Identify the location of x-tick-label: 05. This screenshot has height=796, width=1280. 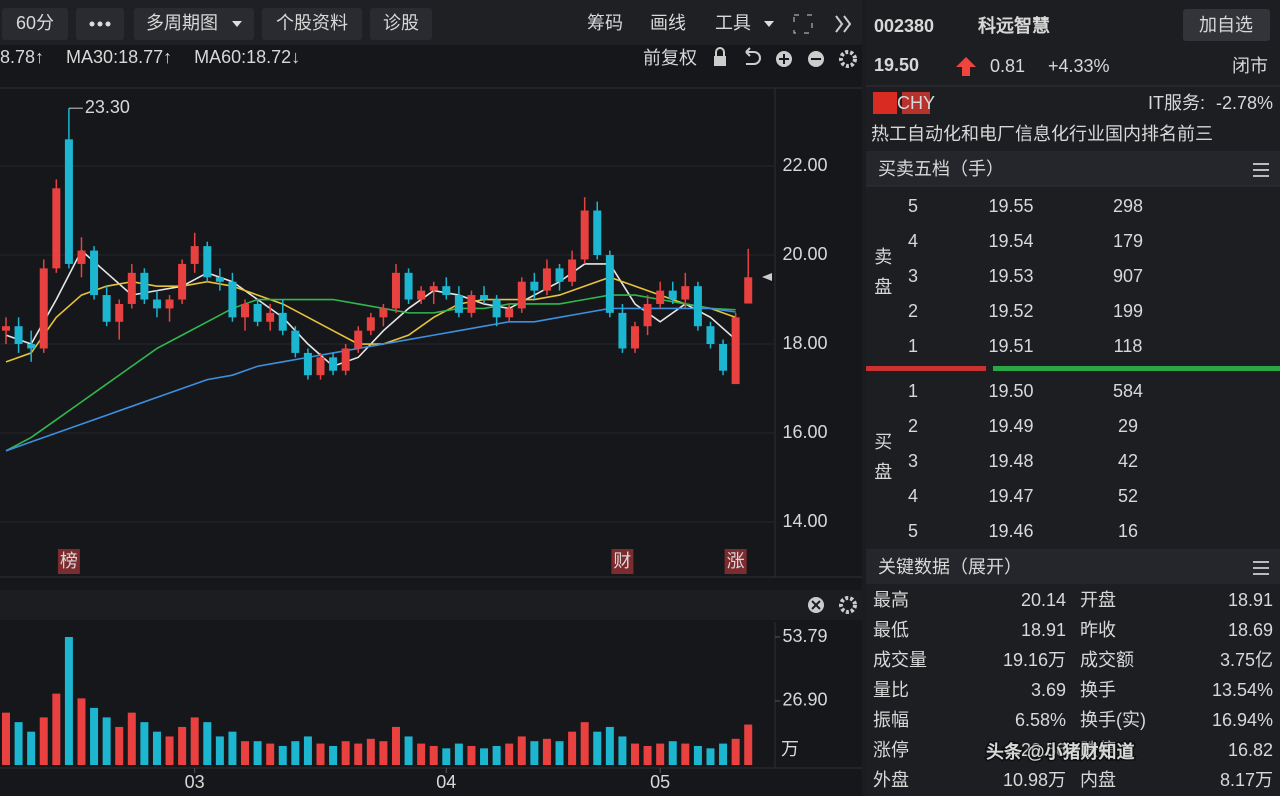
(660, 782).